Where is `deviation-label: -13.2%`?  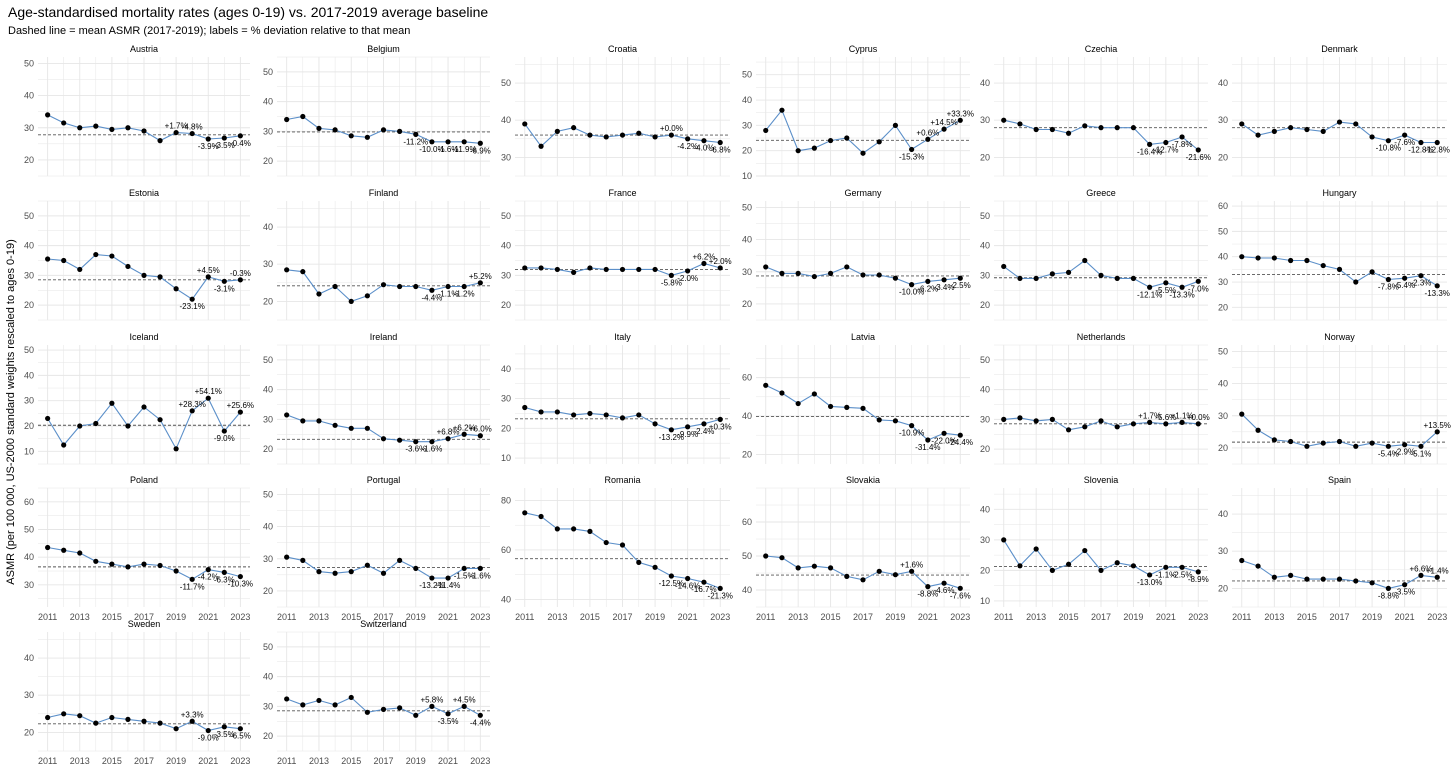 deviation-label: -13.2% is located at coordinates (671, 437).